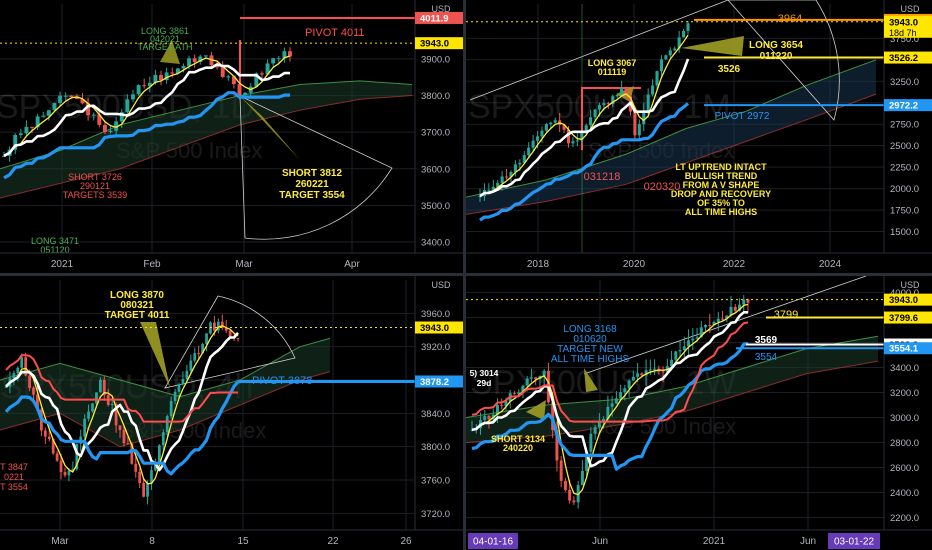 The width and height of the screenshot is (932, 550). I want to click on time-axis-tick: 2021, so click(62, 264).